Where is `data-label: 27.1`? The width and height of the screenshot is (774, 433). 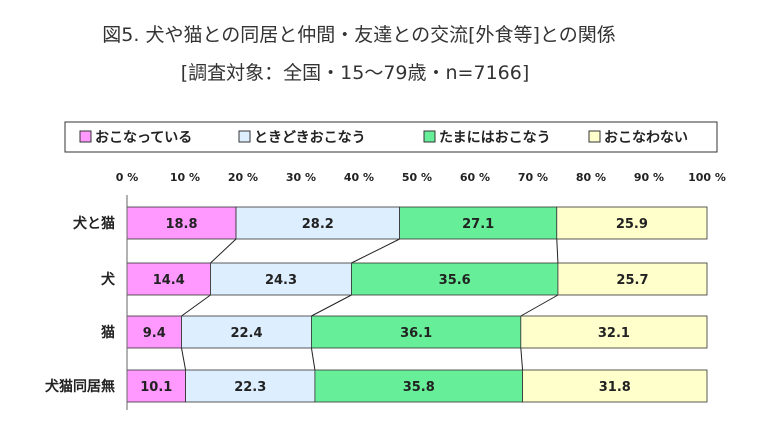 data-label: 27.1 is located at coordinates (478, 224).